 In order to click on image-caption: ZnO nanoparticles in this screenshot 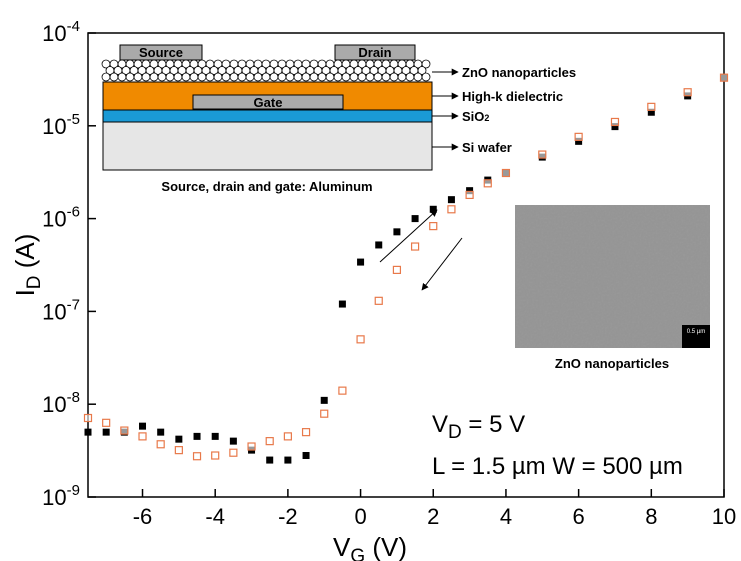, I will do `click(612, 363)`.